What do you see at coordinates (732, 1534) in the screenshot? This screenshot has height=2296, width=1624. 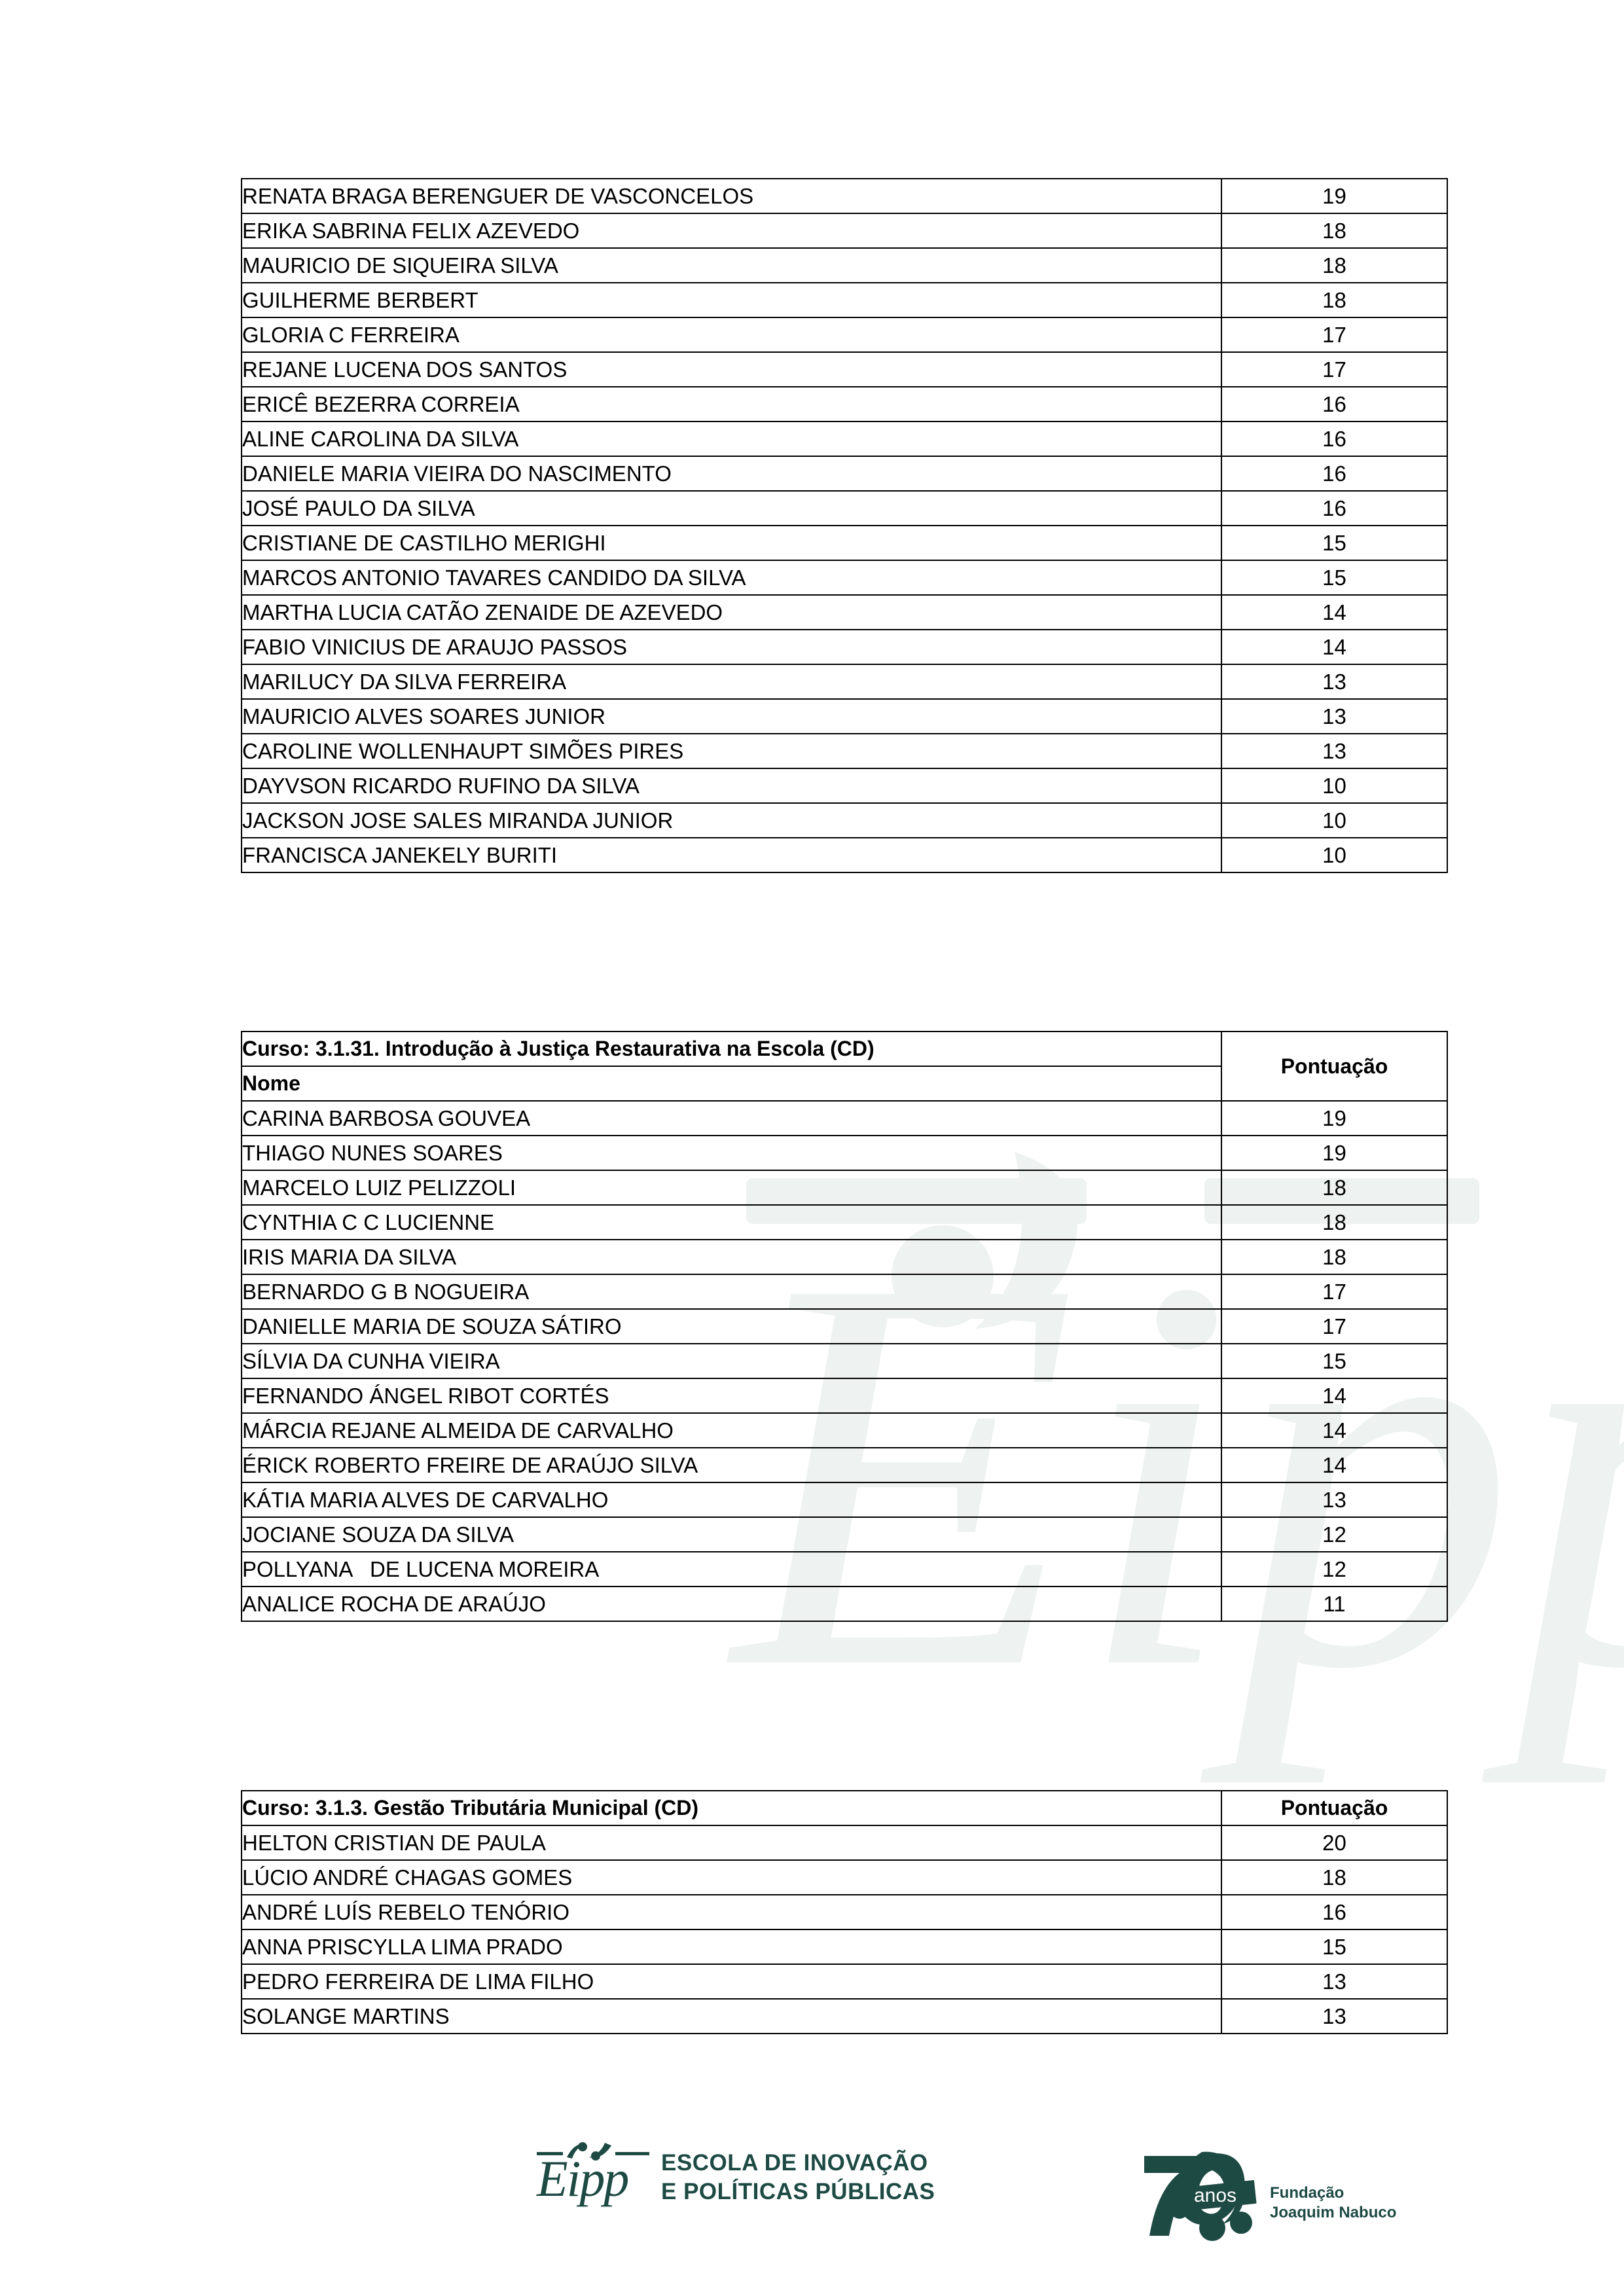 I see `participant-name: JOCIANE SOUZA DA SILVA` at bounding box center [732, 1534].